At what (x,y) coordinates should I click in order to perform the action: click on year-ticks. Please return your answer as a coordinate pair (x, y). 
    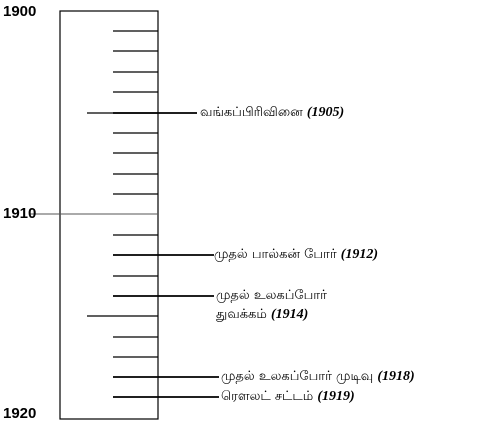
    Looking at the image, I should click on (135, 194).